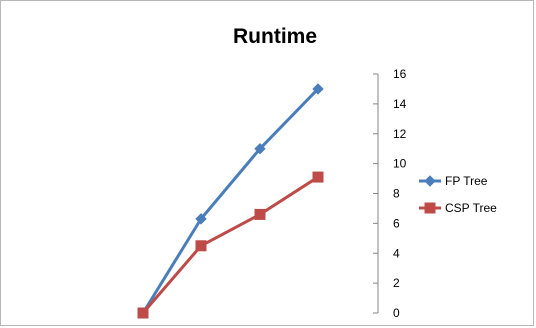  I want to click on y-tick-label: 6, so click(396, 223).